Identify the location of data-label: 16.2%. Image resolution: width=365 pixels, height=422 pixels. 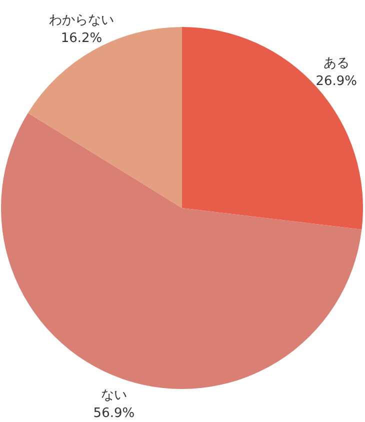
(81, 38).